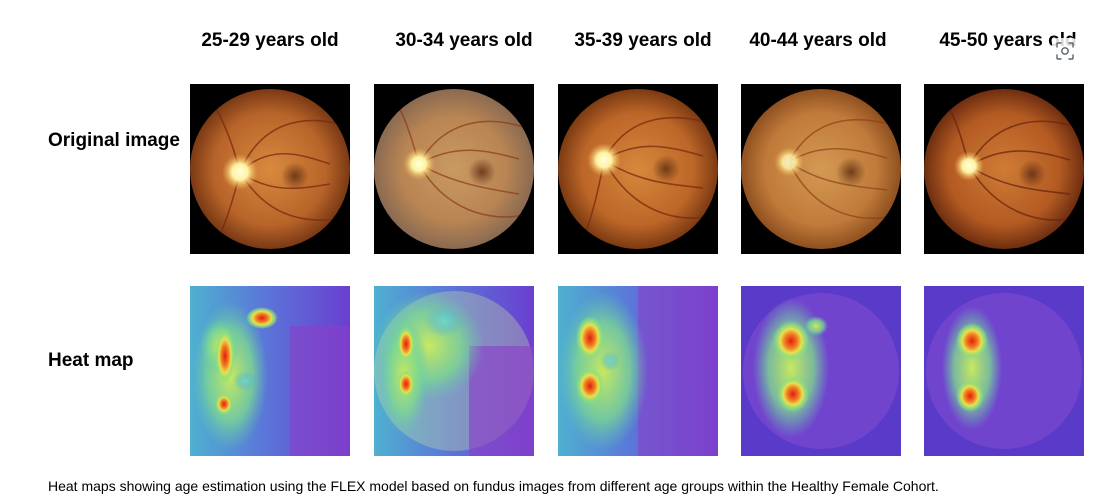 Image resolution: width=1098 pixels, height=501 pixels. Describe the element at coordinates (91, 360) in the screenshot. I see `row-label-heat-map: Heat map` at that location.